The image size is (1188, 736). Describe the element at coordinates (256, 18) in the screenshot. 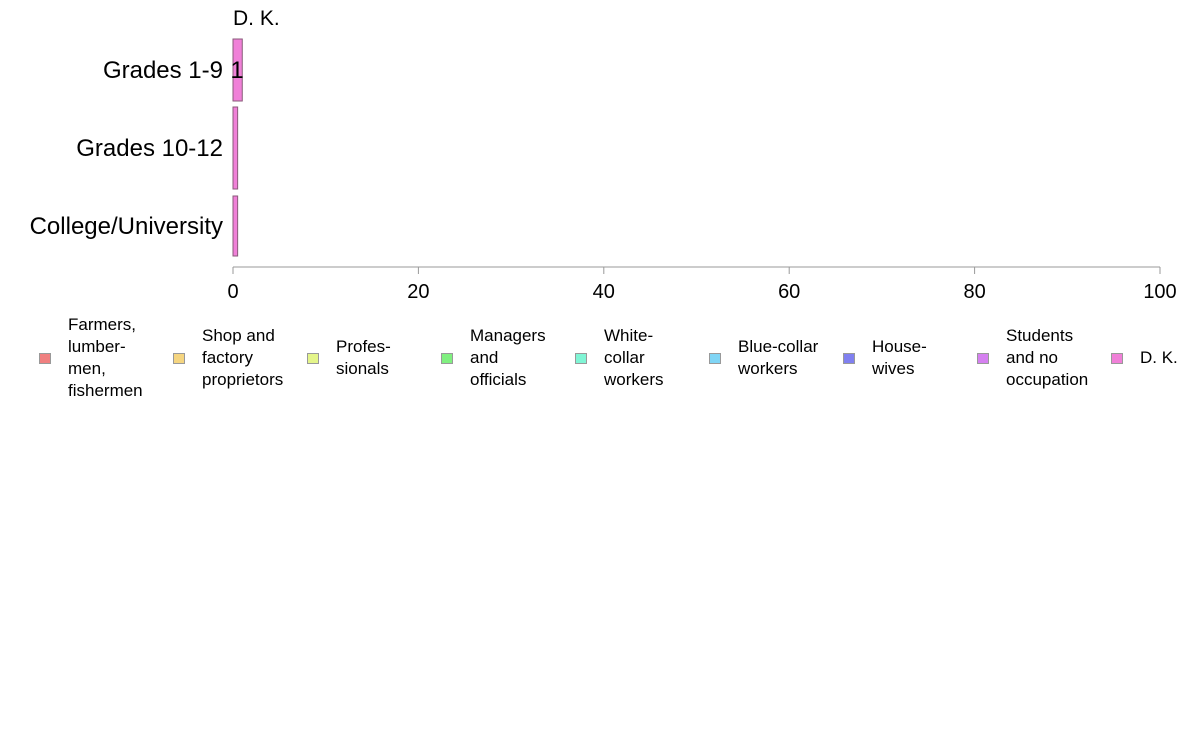

I see `top-label: D. K.` at that location.